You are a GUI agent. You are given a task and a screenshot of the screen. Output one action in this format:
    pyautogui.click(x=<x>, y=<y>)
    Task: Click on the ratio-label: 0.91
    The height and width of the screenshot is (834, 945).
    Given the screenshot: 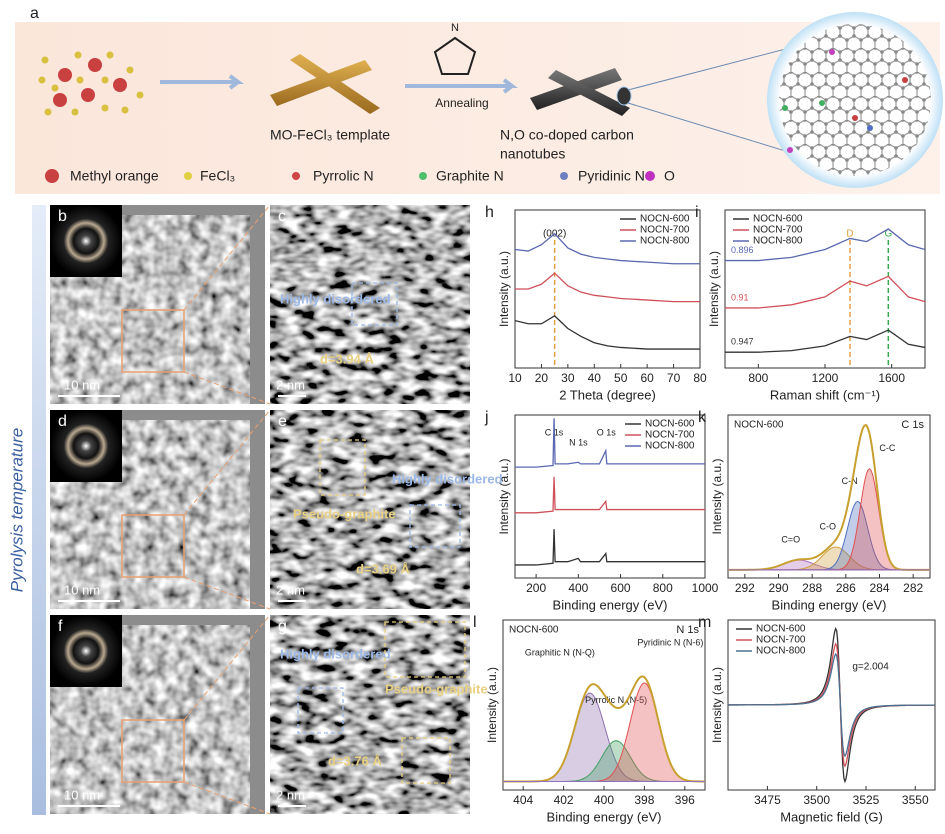 What is the action you would take?
    pyautogui.click(x=740, y=297)
    